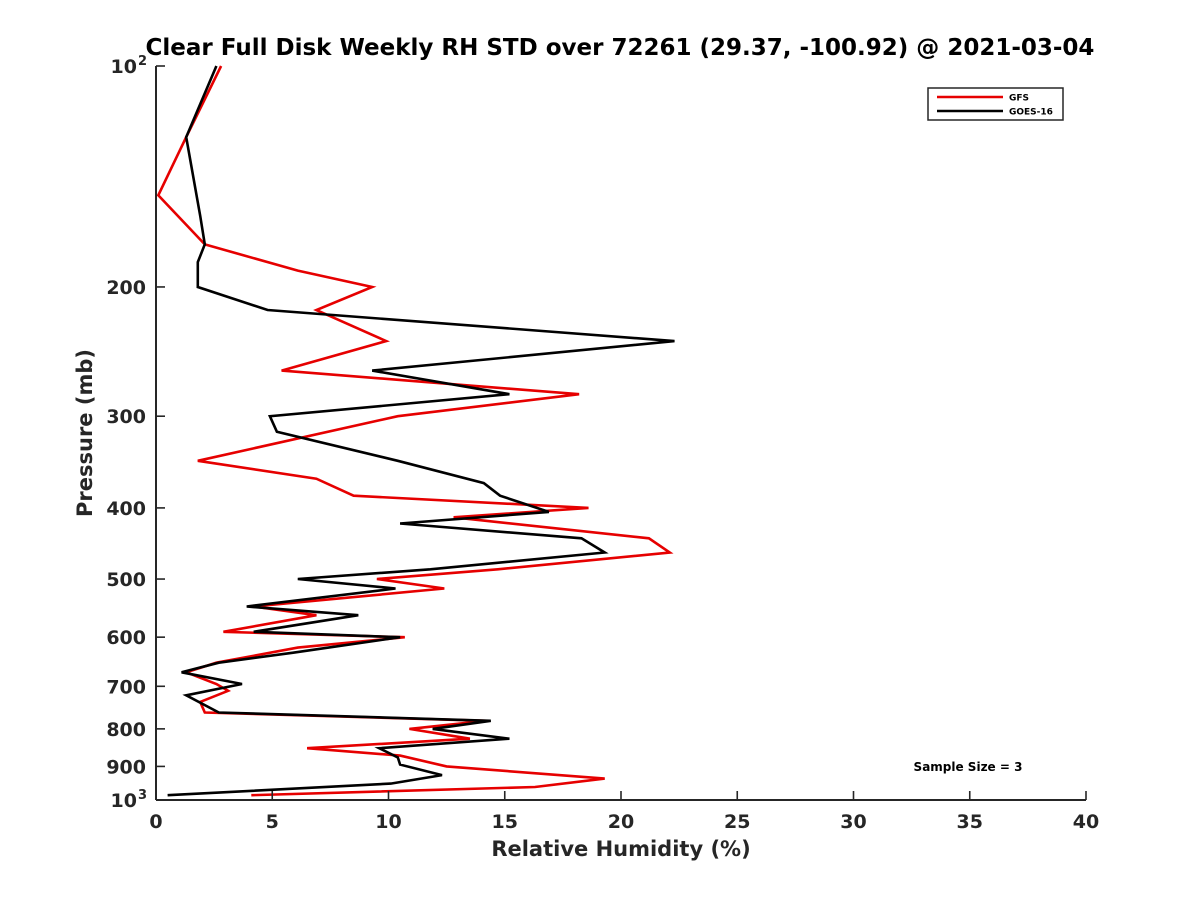 The width and height of the screenshot is (1200, 900). I want to click on y-tick-exponent: 3, so click(142, 795).